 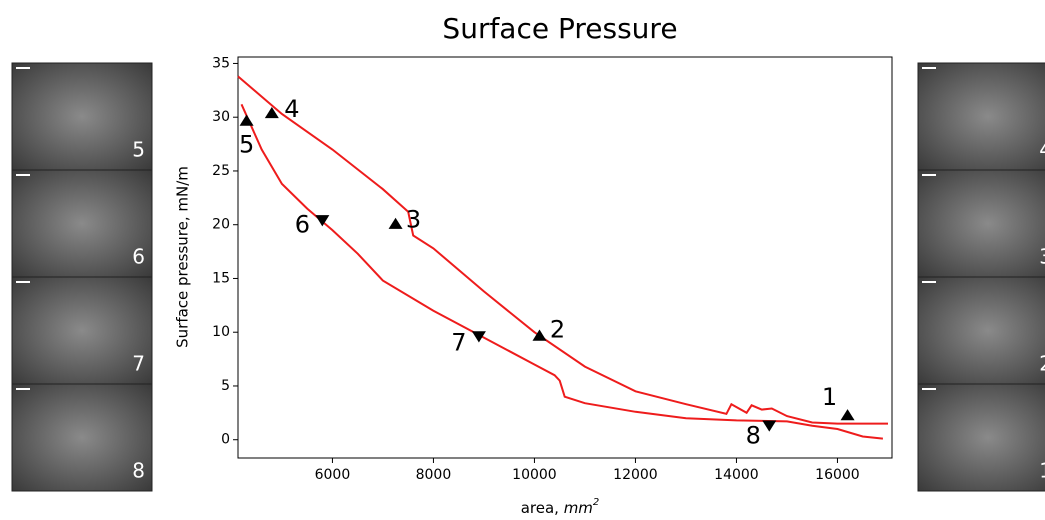 I want to click on x-tick-label: 12000, so click(x=635, y=475).